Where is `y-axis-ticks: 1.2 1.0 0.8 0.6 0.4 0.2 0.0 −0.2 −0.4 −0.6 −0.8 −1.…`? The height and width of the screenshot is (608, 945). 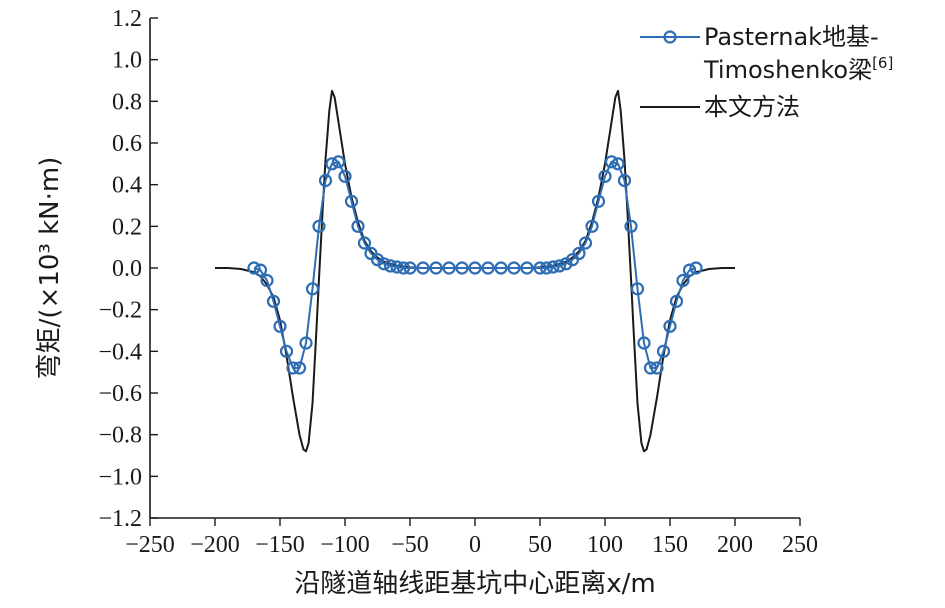 y-axis-ticks: 1.2 1.0 0.8 0.6 0.4 0.2 0.0 −0.2 −0.4 −0.6 −0.8 −1.… is located at coordinates (128, 269).